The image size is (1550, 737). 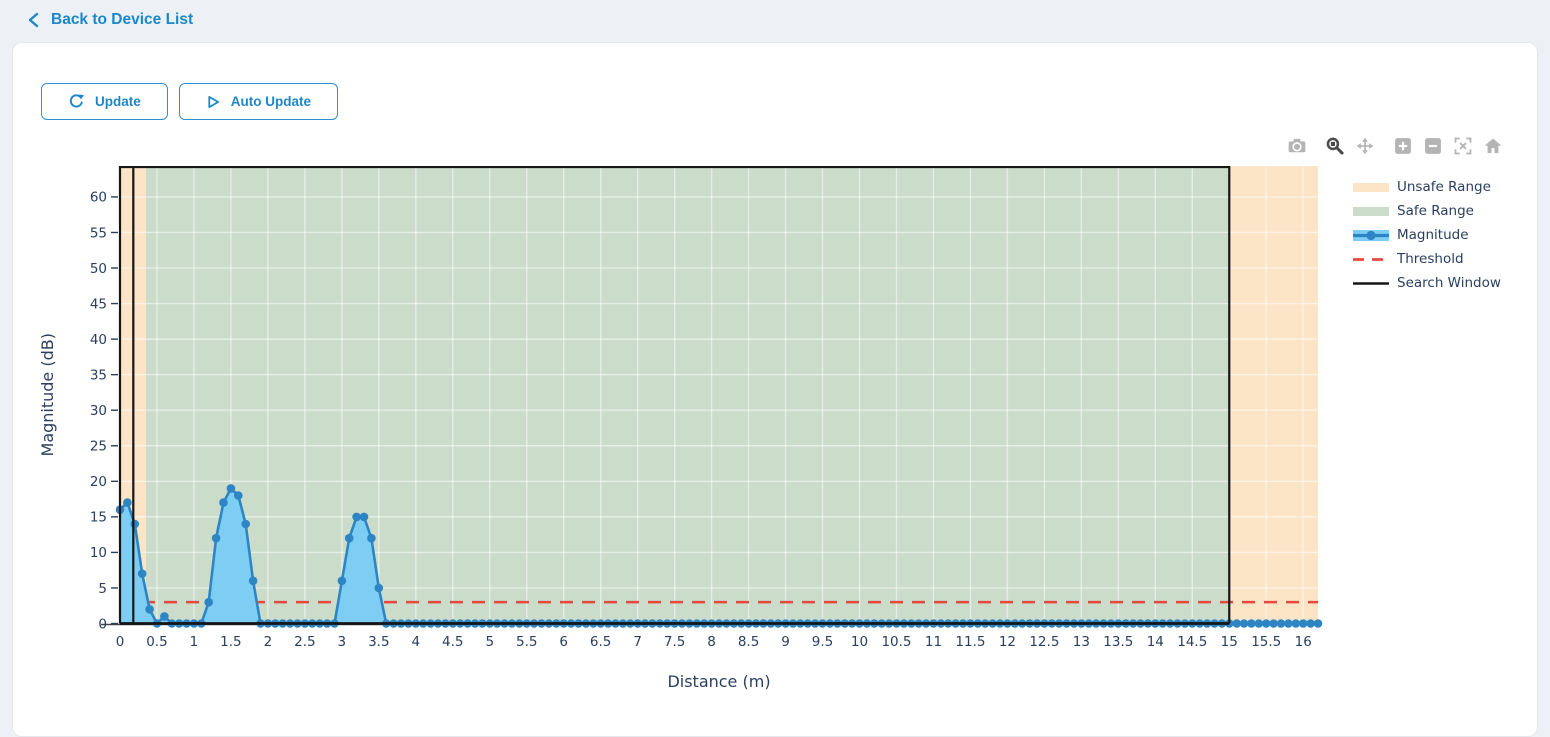 I want to click on chevron-left-icon, so click(x=33, y=20).